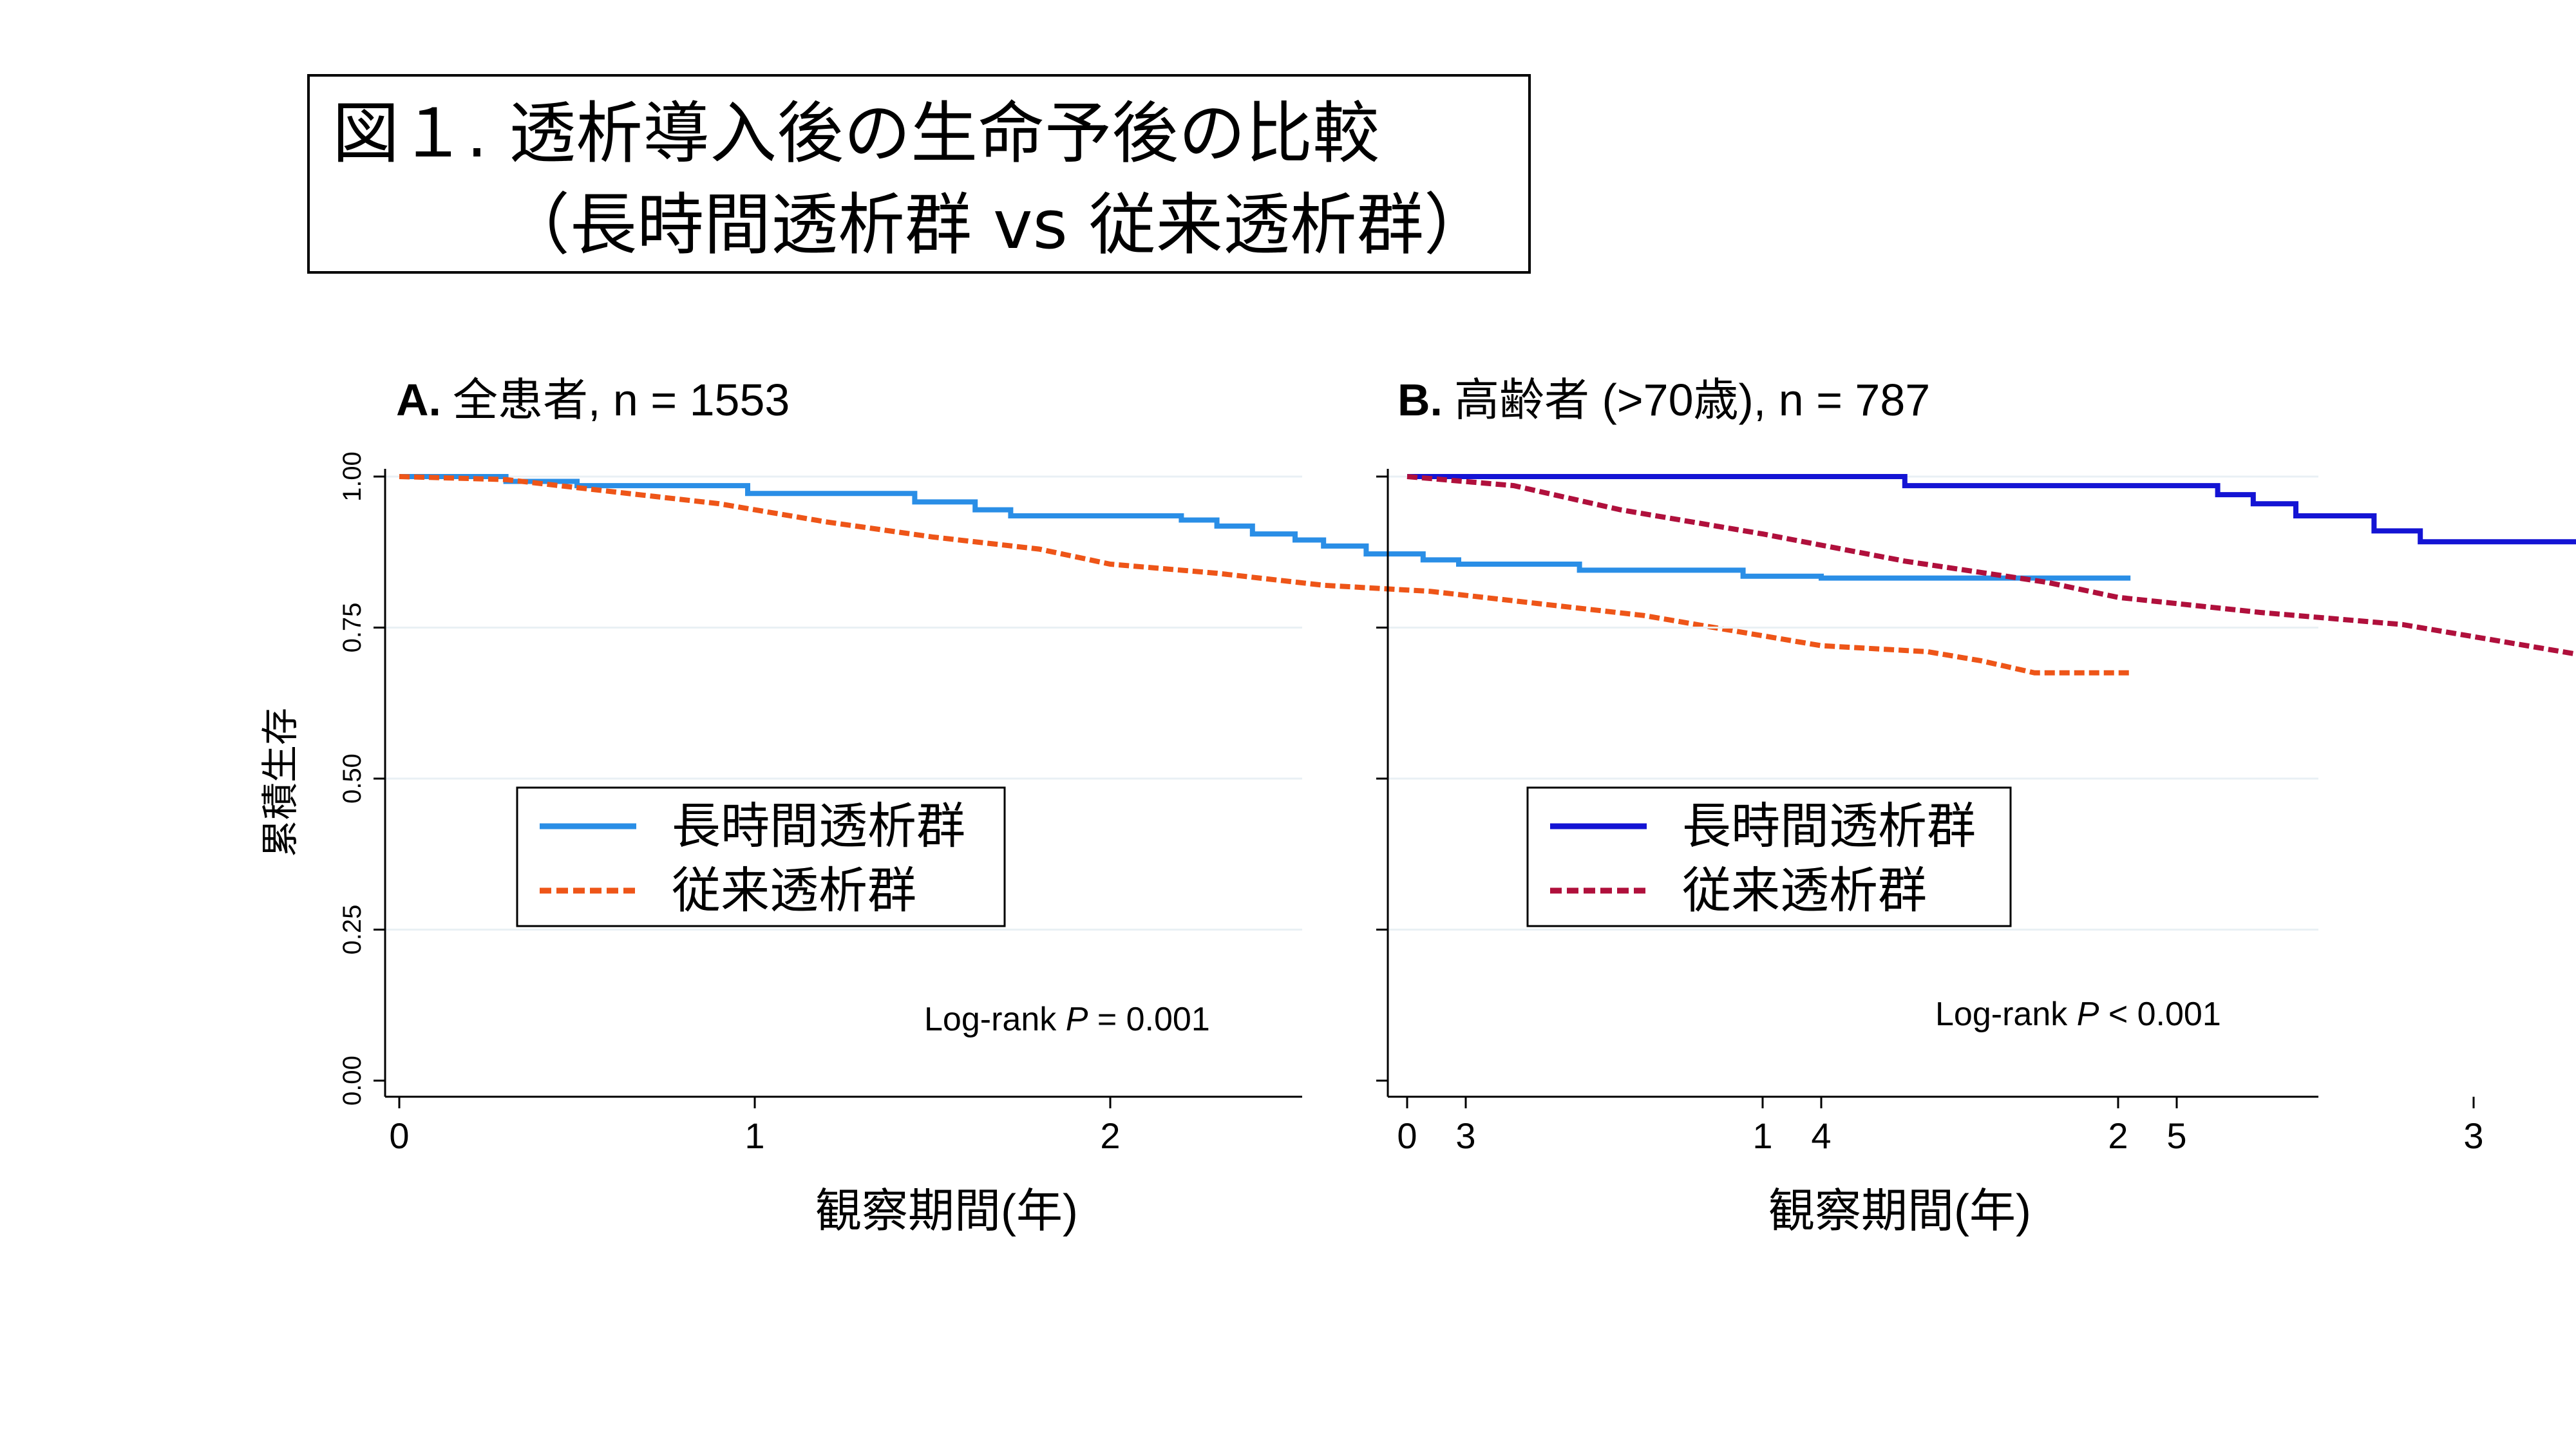 This screenshot has width=2576, height=1449. Describe the element at coordinates (352, 477) in the screenshot. I see `y-tick-label: 1.00` at that location.